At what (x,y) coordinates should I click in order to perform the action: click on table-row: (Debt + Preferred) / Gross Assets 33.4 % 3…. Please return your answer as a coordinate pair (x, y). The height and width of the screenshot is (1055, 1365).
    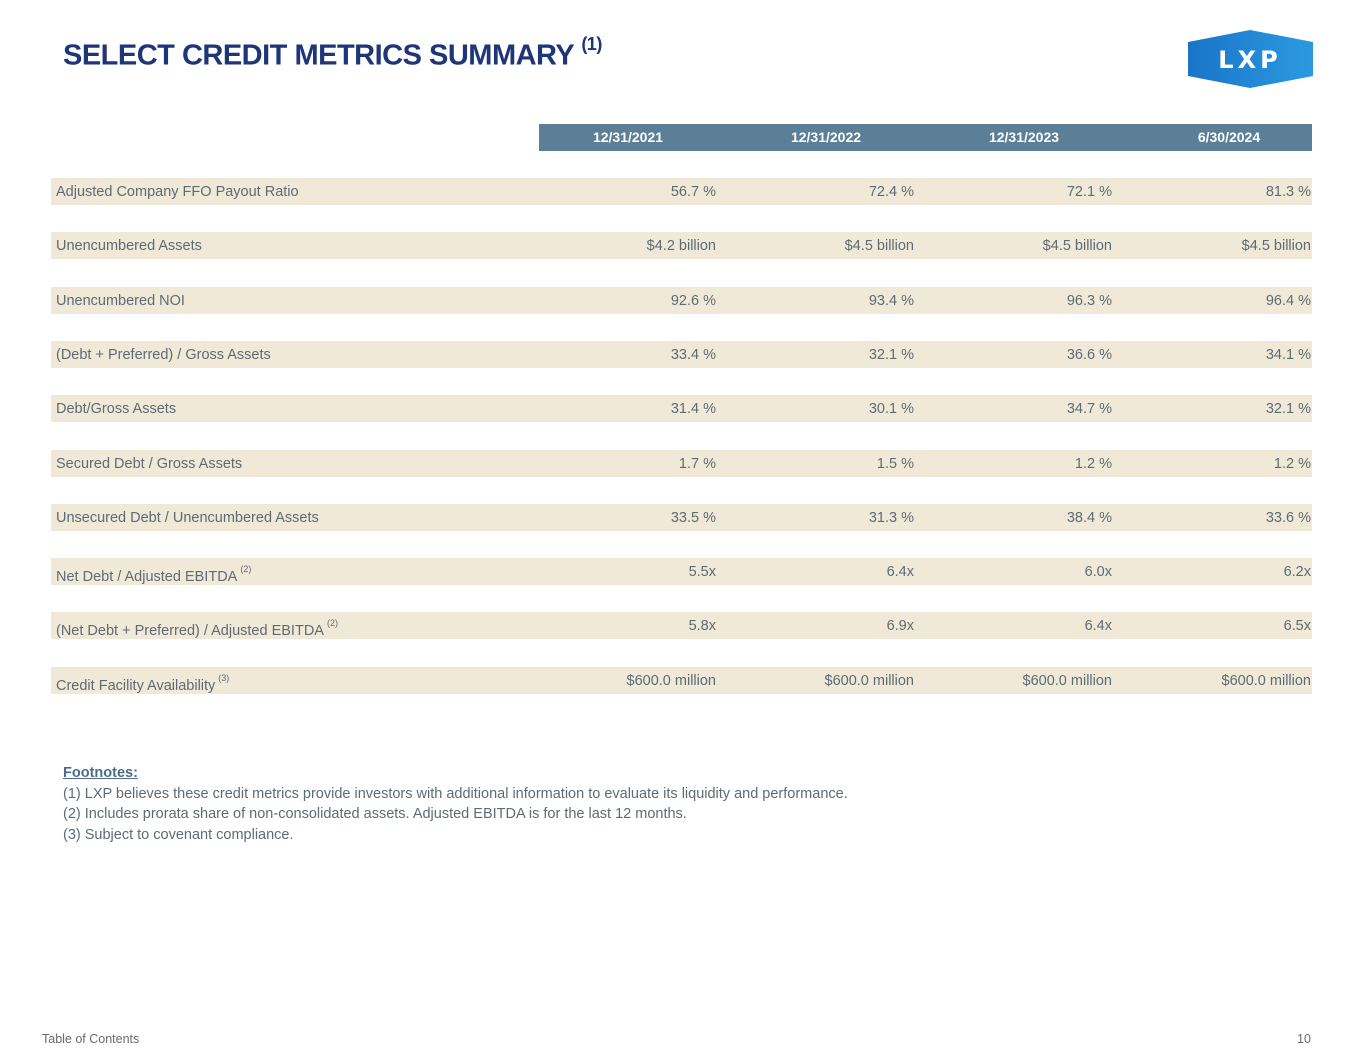
    Looking at the image, I should click on (681, 355).